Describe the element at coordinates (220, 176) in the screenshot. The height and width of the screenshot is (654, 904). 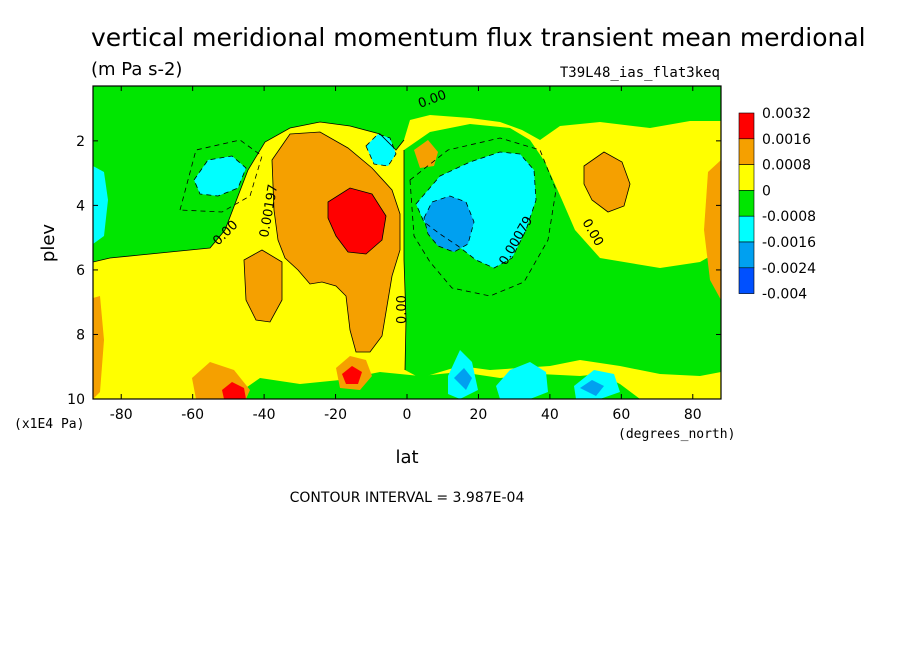
I see `region-cyan-south-upper` at that location.